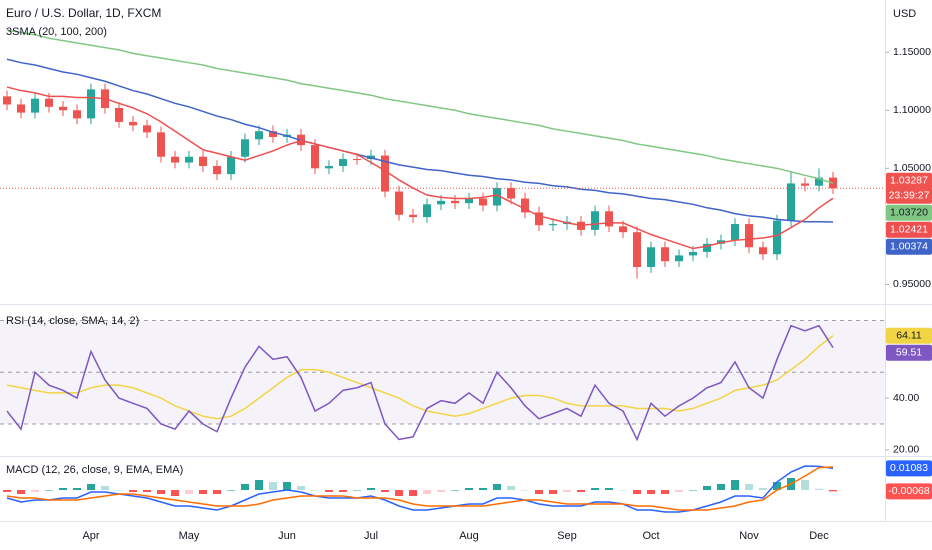 Image resolution: width=932 pixels, height=550 pixels. I want to click on y-tick-label: 20.00, so click(906, 450).